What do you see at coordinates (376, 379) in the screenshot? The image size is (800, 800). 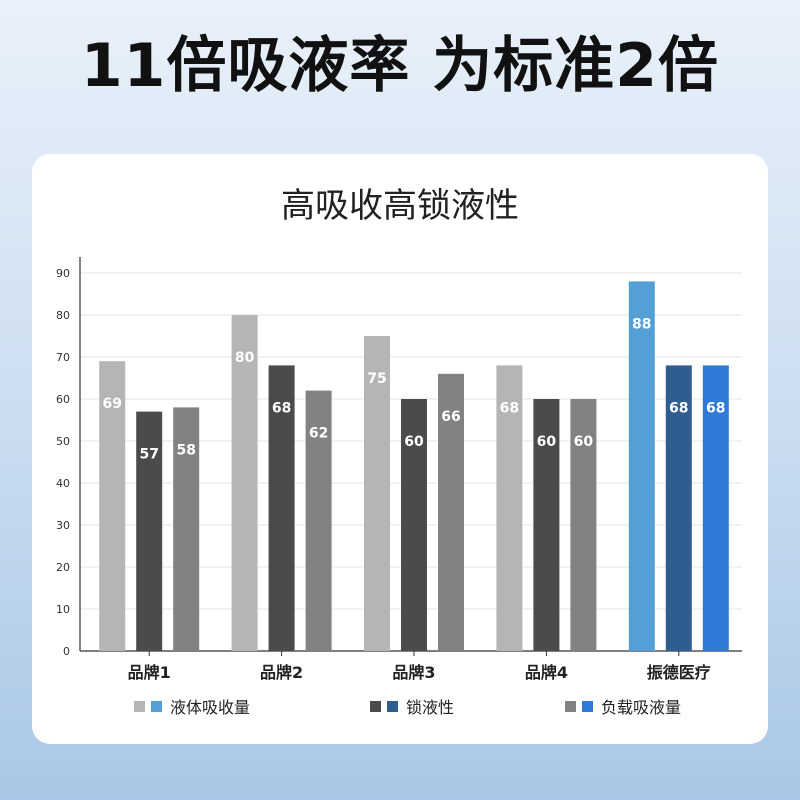 I see `data-label: 75` at bounding box center [376, 379].